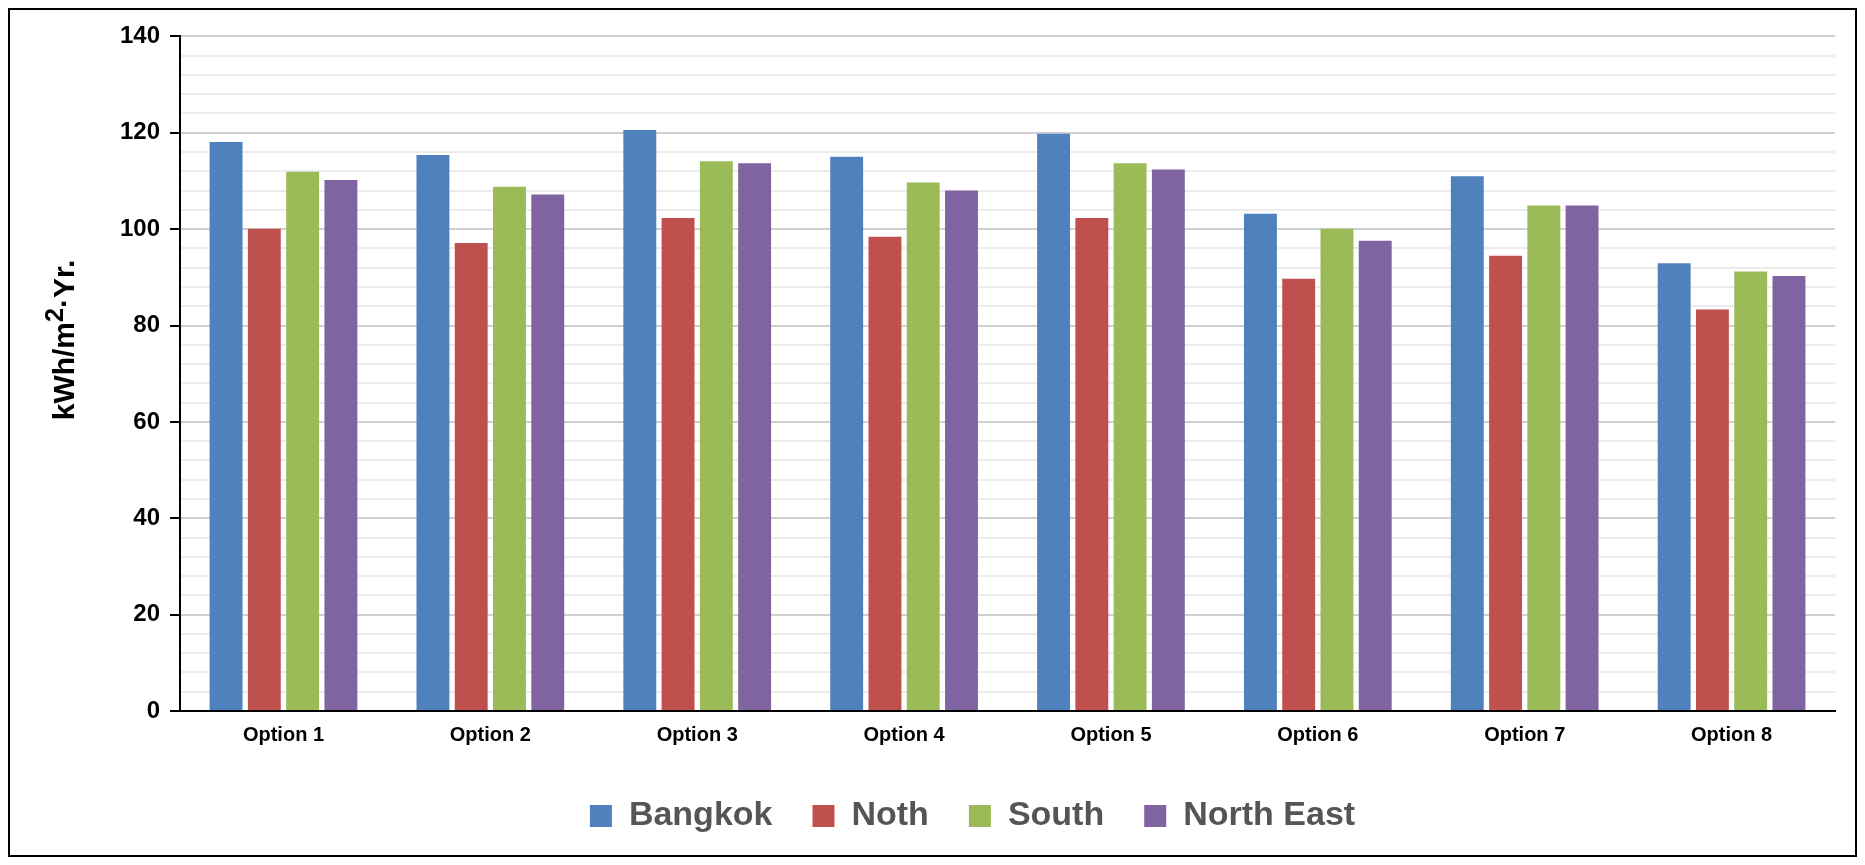 The height and width of the screenshot is (865, 1865). I want to click on x-tick-label: Option 1, so click(283, 733).